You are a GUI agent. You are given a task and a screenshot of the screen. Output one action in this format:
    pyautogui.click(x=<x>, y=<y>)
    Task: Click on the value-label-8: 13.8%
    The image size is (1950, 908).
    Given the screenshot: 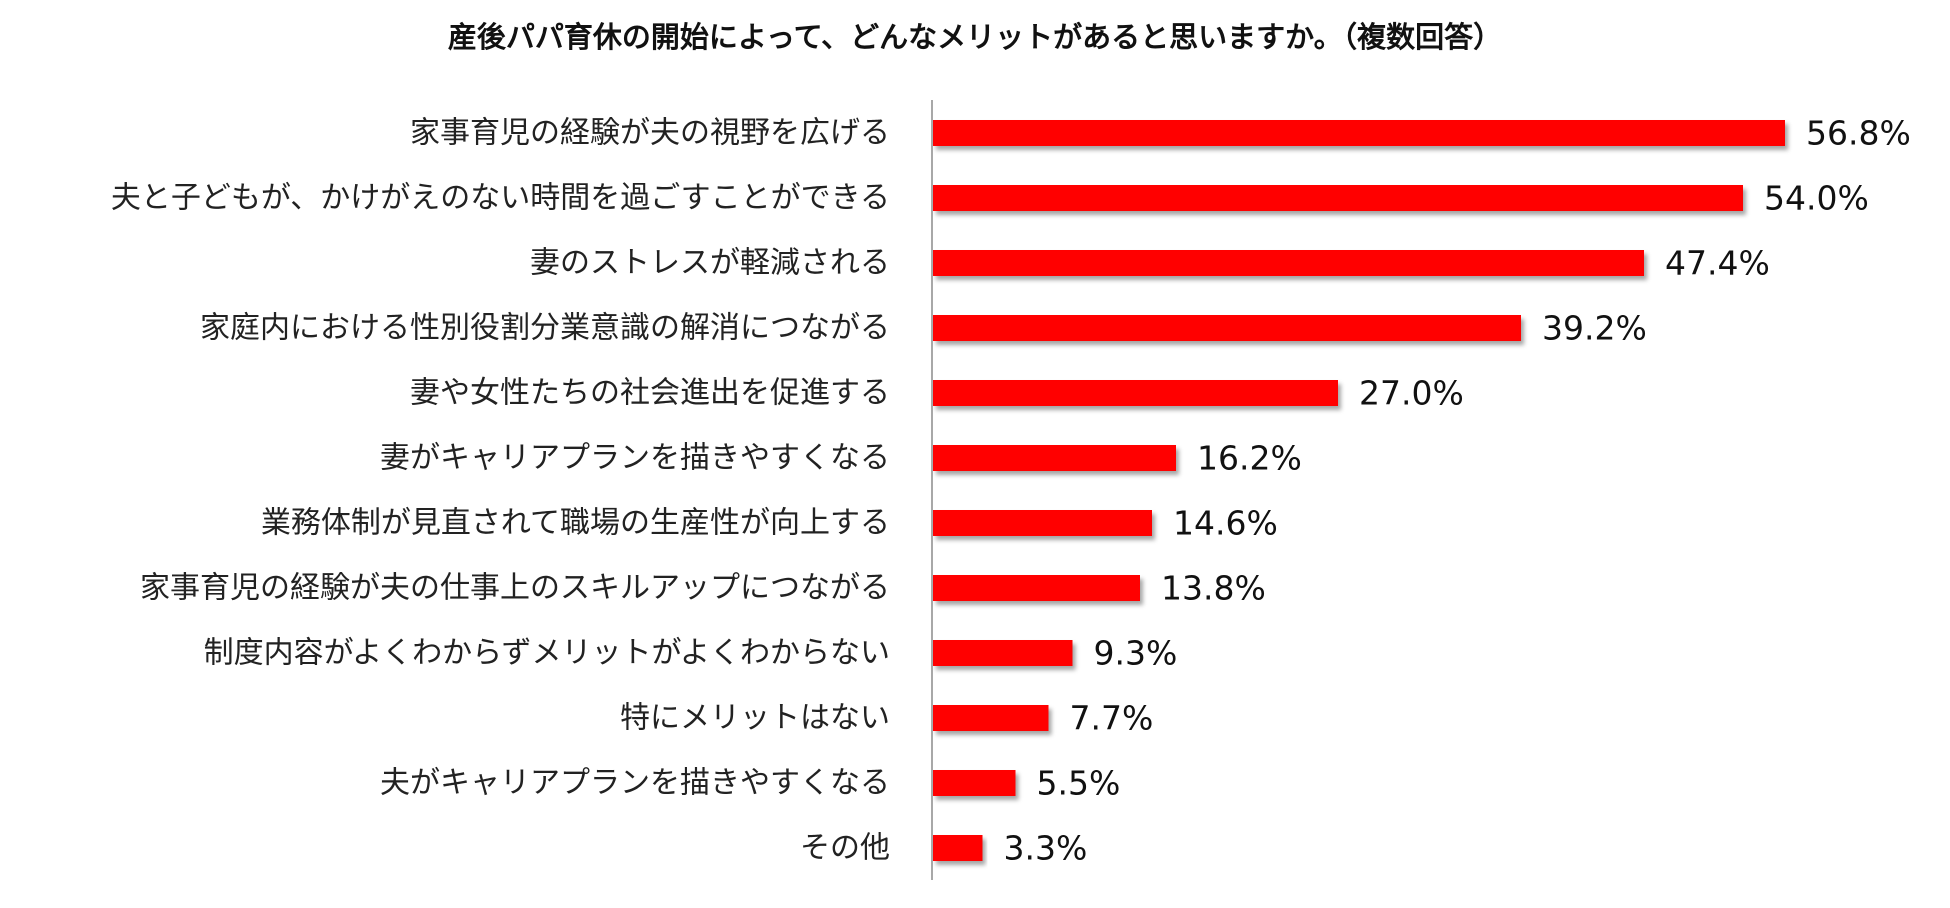 What is the action you would take?
    pyautogui.click(x=1213, y=588)
    